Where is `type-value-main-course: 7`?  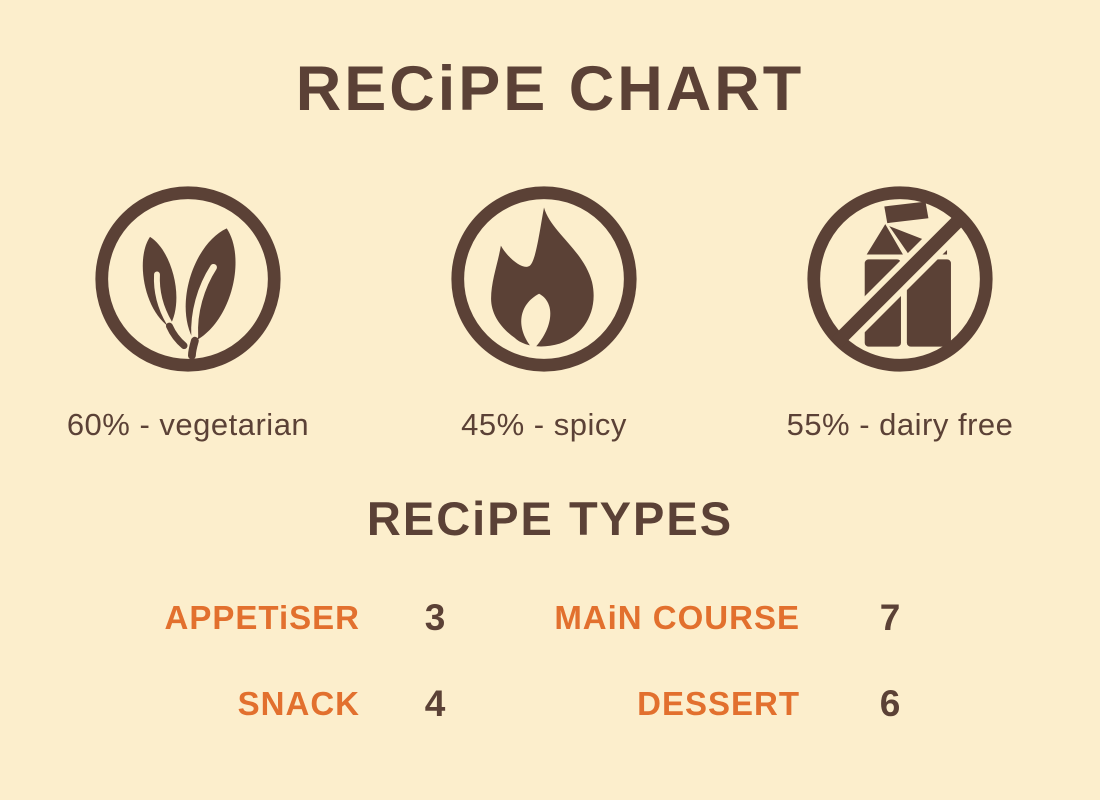
type-value-main-course: 7 is located at coordinates (890, 617).